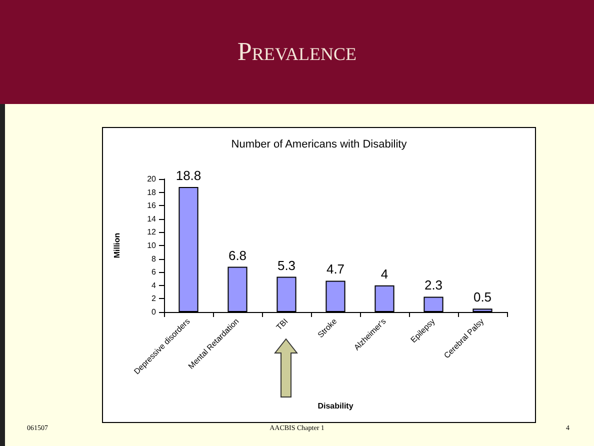  Describe the element at coordinates (152, 179) in the screenshot. I see `y-tick-label: 20` at that location.